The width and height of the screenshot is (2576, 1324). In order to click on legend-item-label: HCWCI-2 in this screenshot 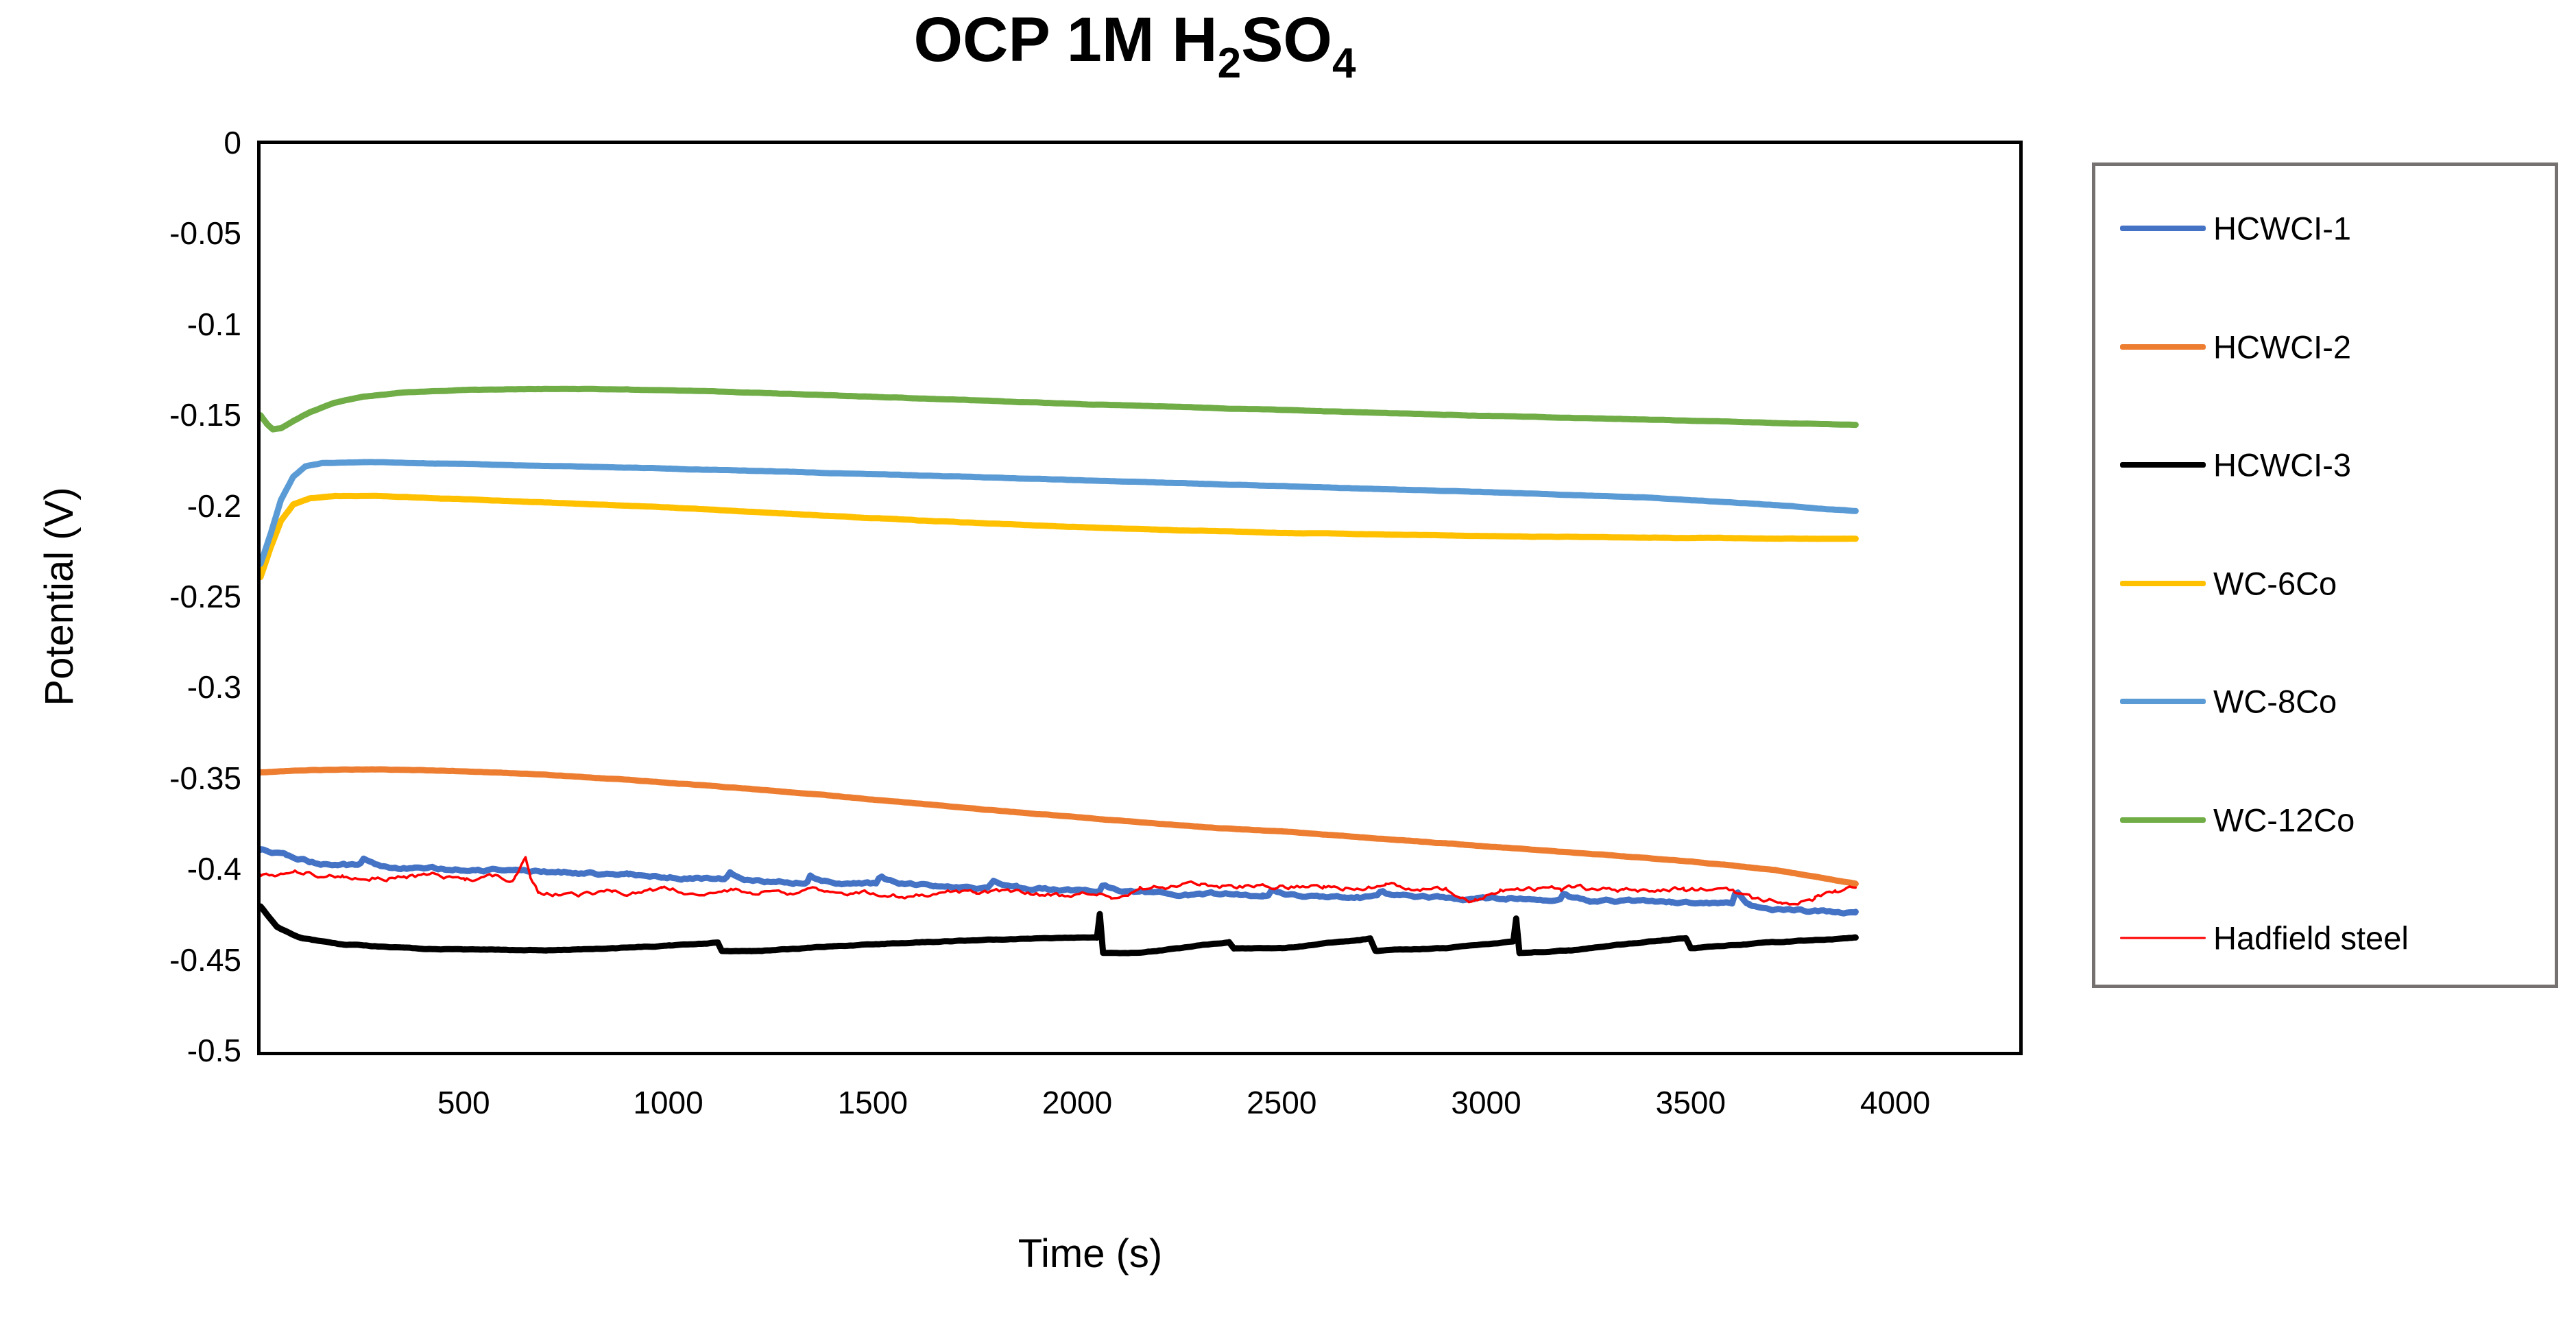, I will do `click(2282, 346)`.